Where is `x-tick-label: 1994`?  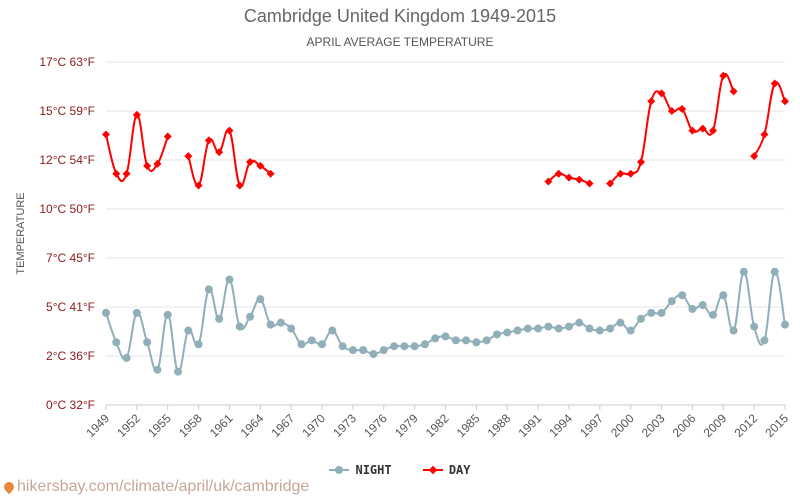
x-tick-label: 1994 is located at coordinates (560, 425).